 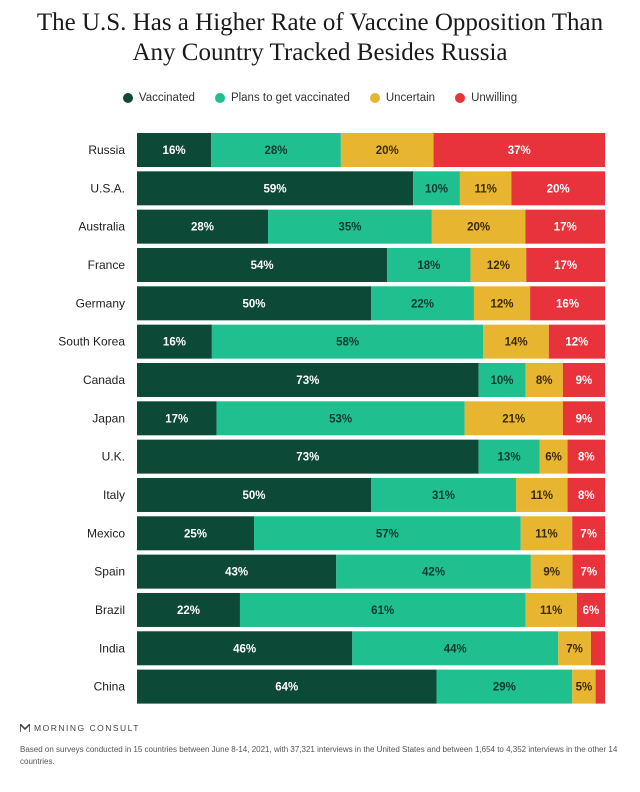 I want to click on bar-uk-uncertain, so click(x=553, y=456).